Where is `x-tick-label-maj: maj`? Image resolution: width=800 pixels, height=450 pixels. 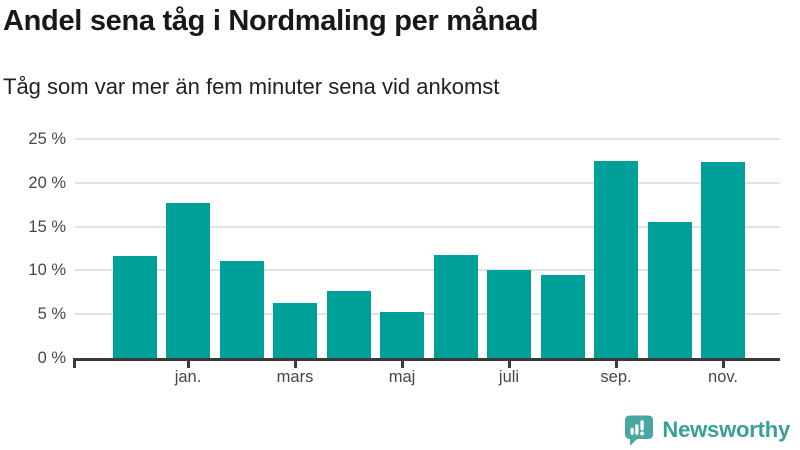 x-tick-label-maj: maj is located at coordinates (402, 377).